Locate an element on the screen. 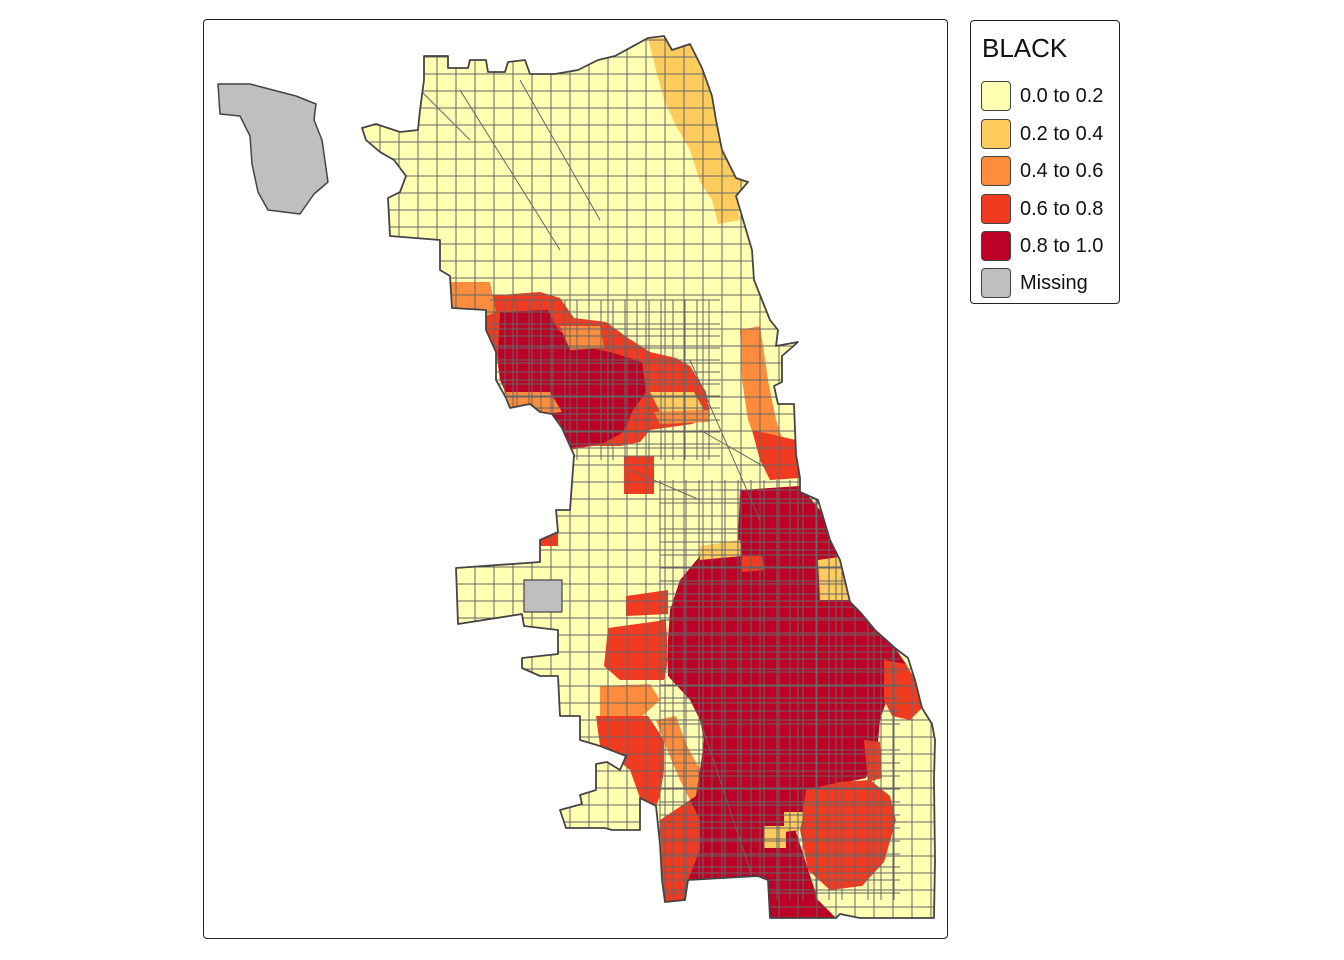 The width and height of the screenshot is (1344, 960). legend-title: BLACK is located at coordinates (1025, 48).